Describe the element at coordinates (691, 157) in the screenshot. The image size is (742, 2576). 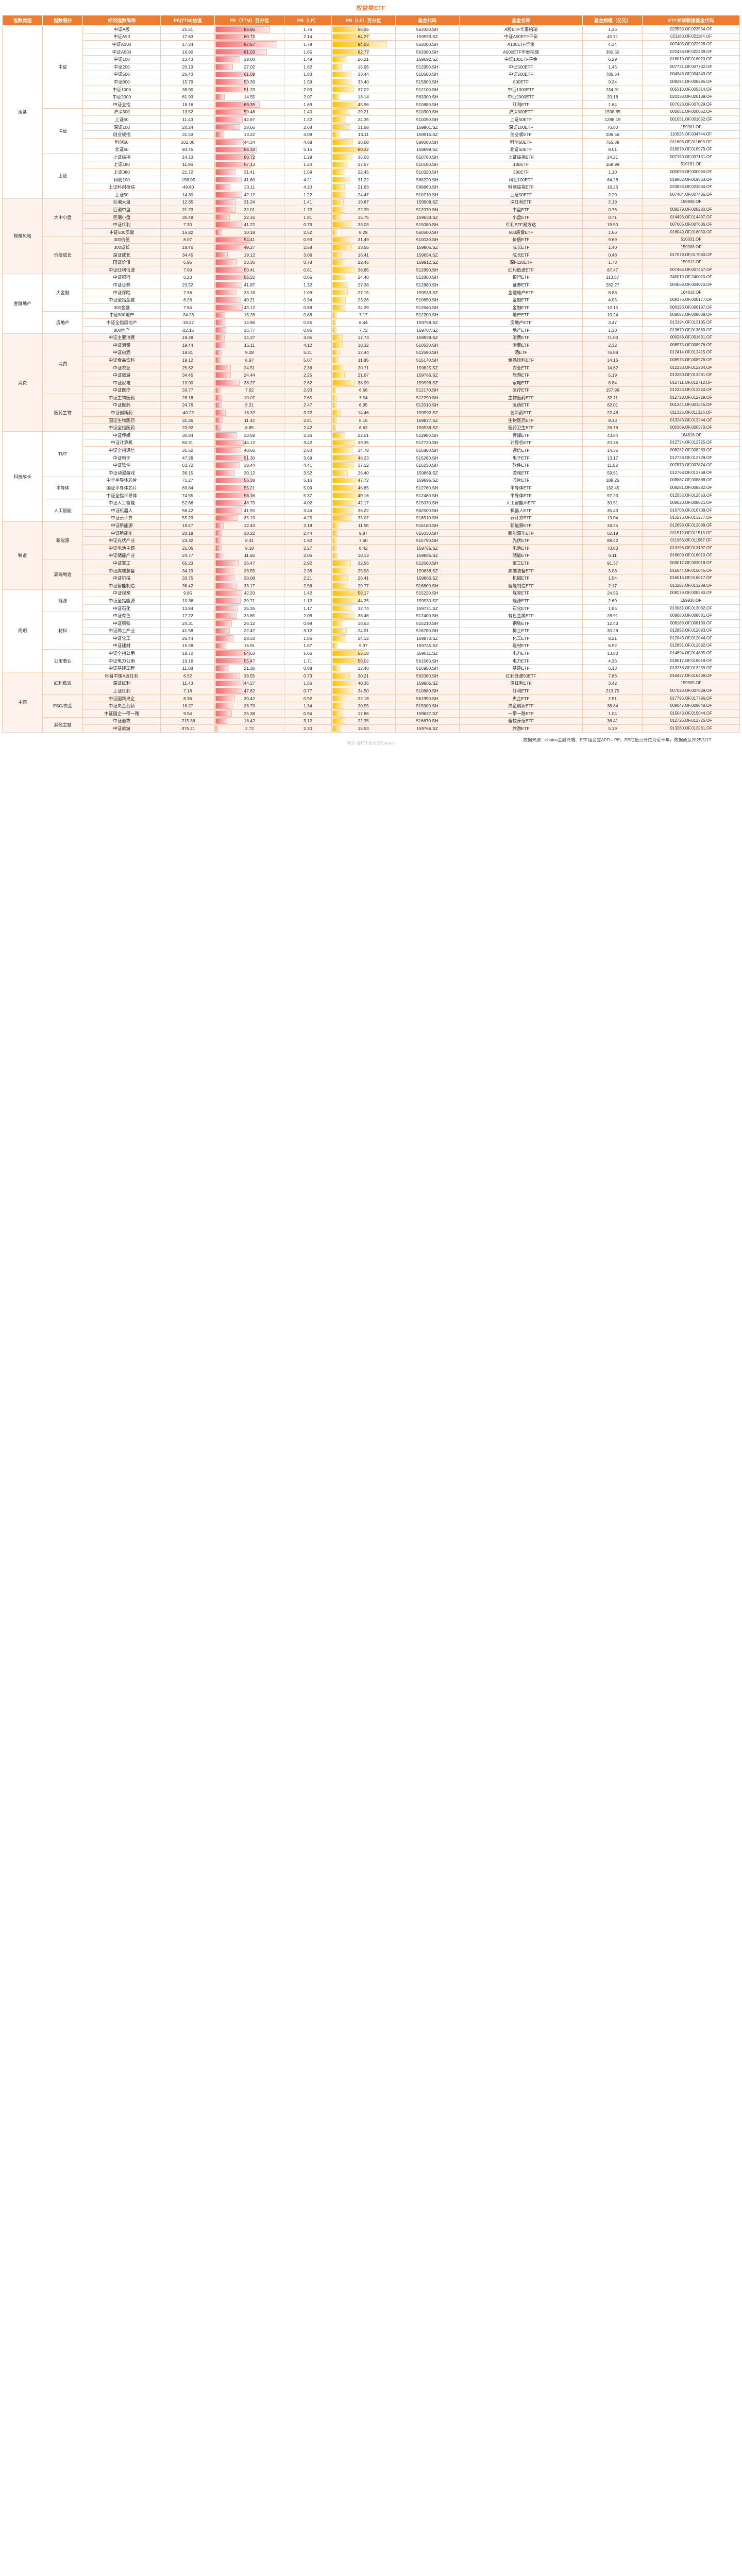
I see `linked-fund-code-cell: 007150.OF,007151.OF` at that location.